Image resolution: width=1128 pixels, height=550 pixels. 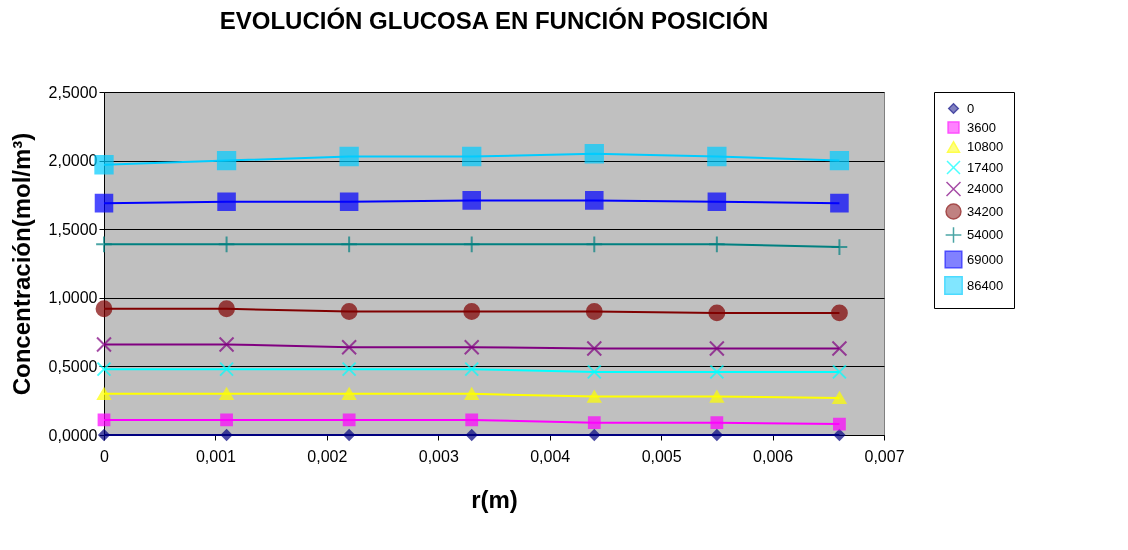 I want to click on x-tick-label: 0,002, so click(x=327, y=456).